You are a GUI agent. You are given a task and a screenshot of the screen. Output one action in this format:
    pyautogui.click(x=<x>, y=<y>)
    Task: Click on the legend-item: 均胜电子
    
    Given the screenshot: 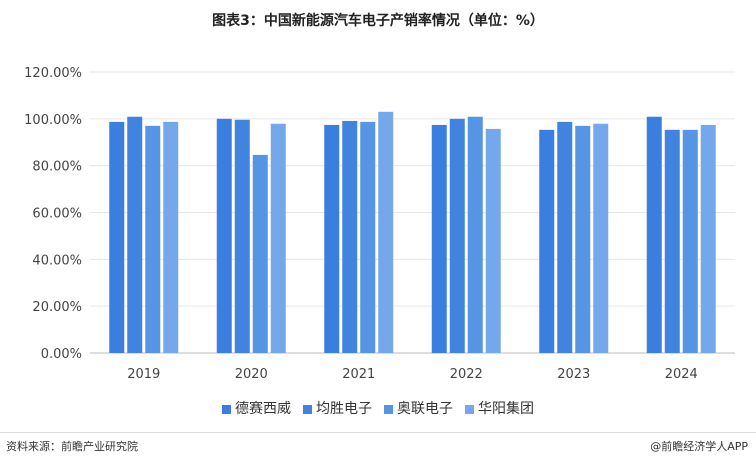 What is the action you would take?
    pyautogui.click(x=337, y=408)
    